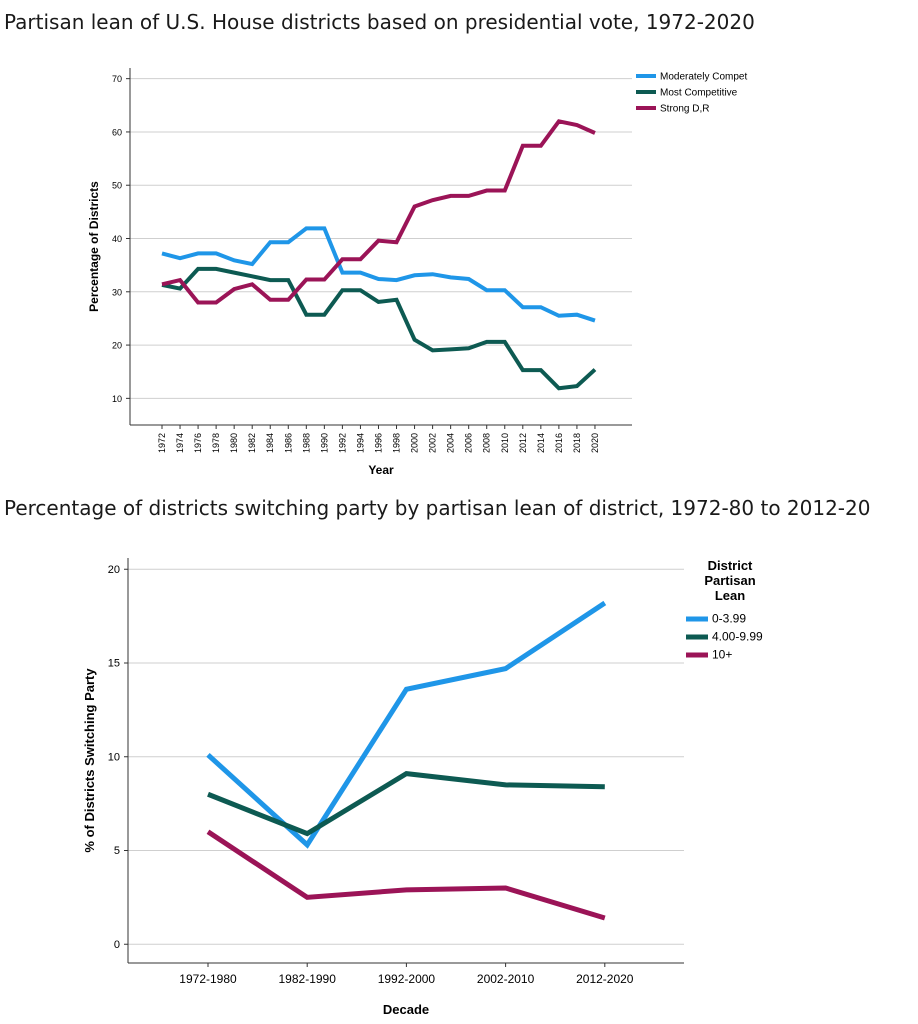 The height and width of the screenshot is (1024, 918). I want to click on x-tick-label: 2002, so click(433, 443).